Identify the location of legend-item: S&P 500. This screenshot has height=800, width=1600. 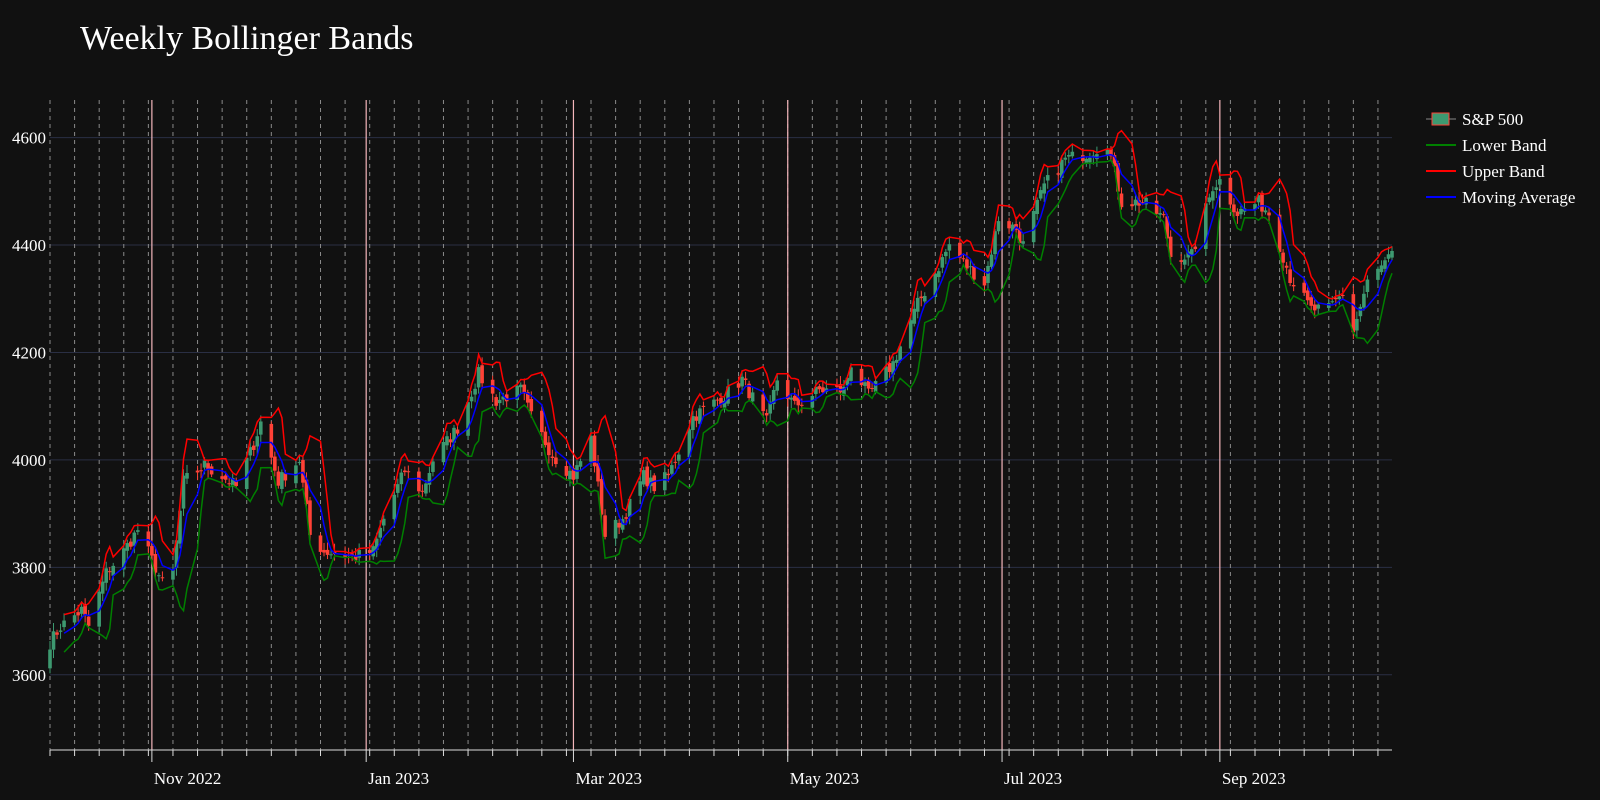
(1474, 119).